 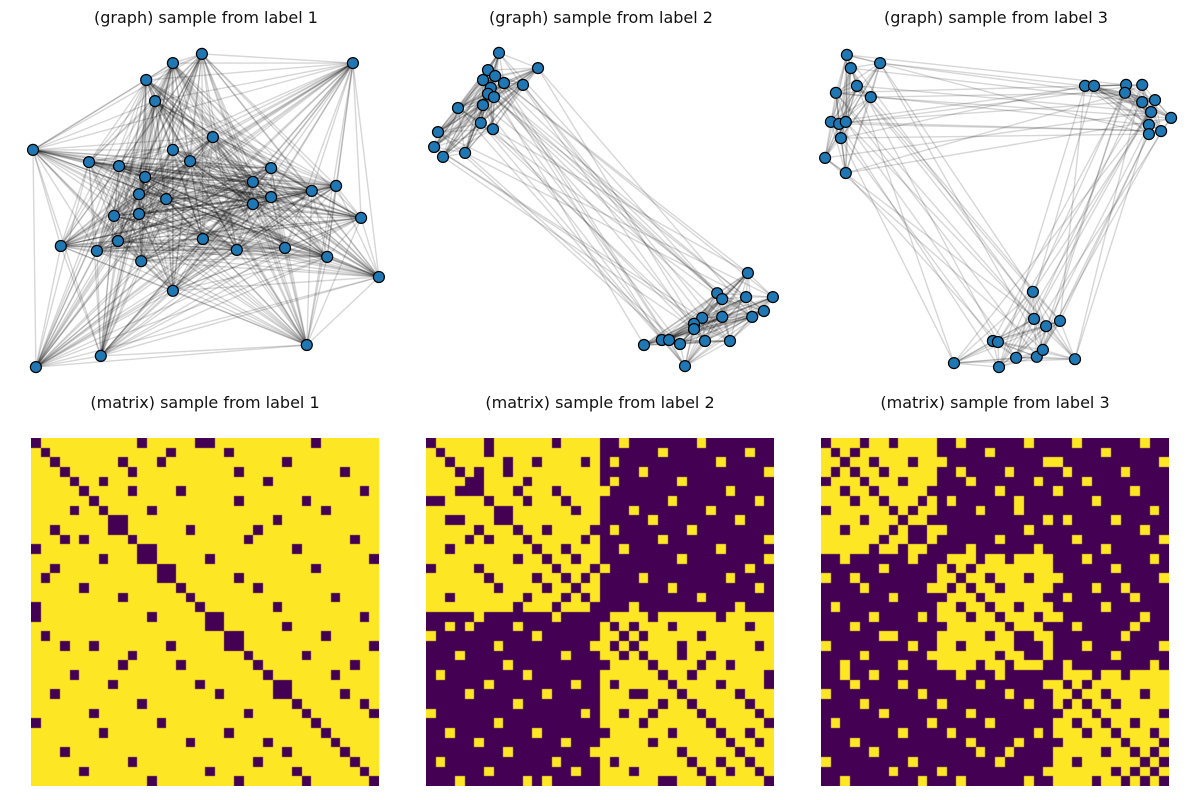 What do you see at coordinates (995, 402) in the screenshot?
I see `matrix-title-label-3: (matrix) sample from label 3` at bounding box center [995, 402].